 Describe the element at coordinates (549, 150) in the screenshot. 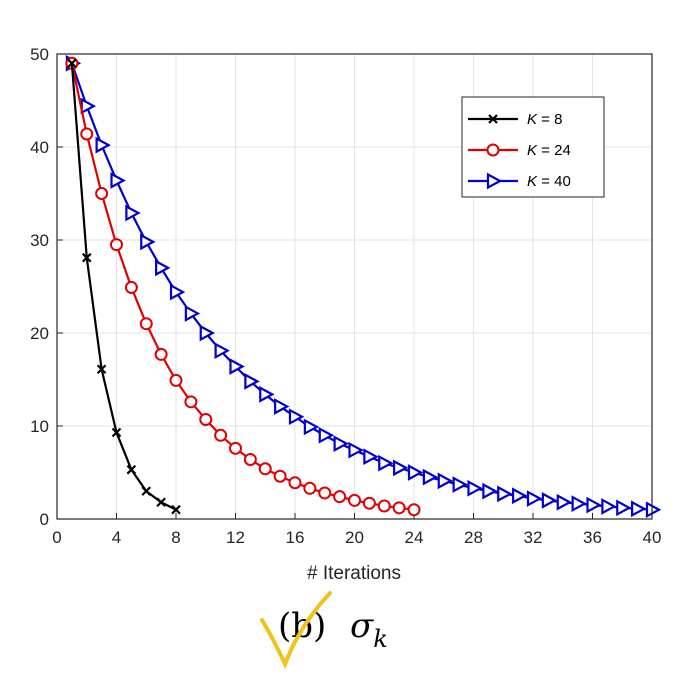

I see `legend-label: K = 24` at that location.